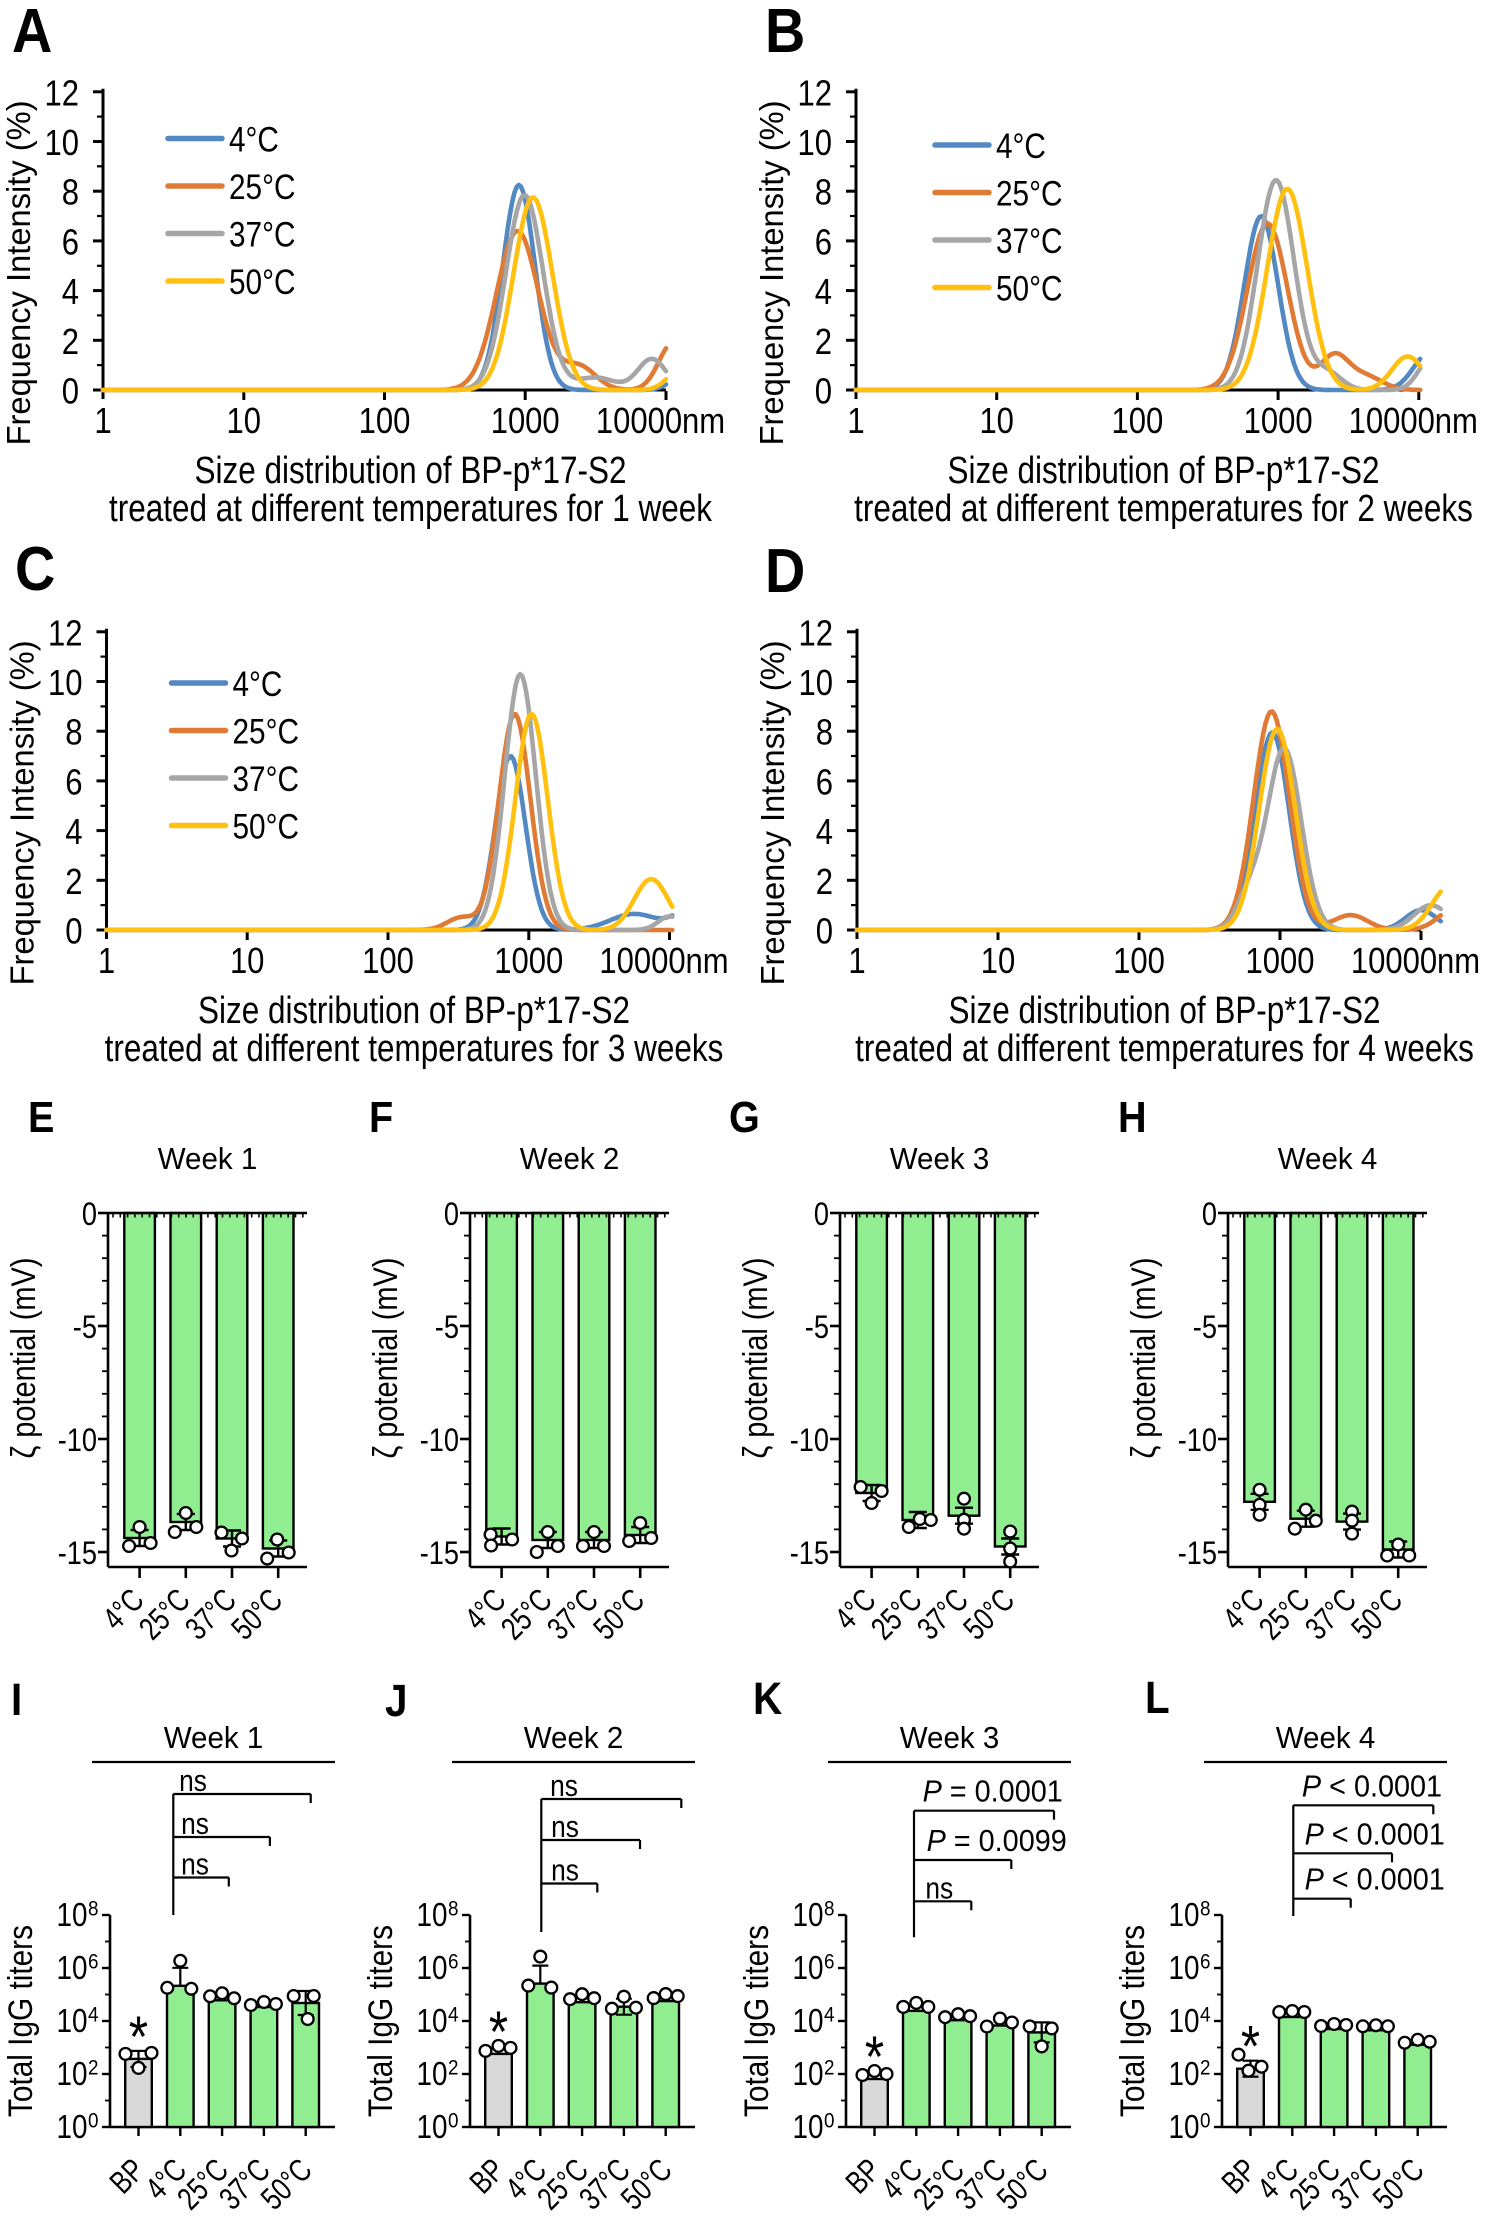 The image size is (1500, 2230). What do you see at coordinates (1278, 420) in the screenshot?
I see `svg-text: 1000` at bounding box center [1278, 420].